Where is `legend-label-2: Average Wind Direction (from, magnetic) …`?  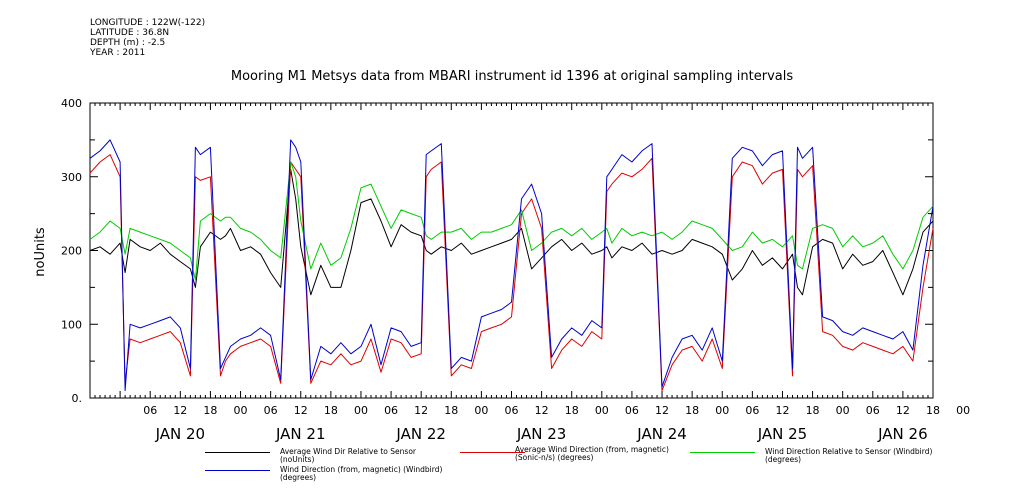 legend-label-2: Average Wind Direction (from, magnetic) … is located at coordinates (592, 453).